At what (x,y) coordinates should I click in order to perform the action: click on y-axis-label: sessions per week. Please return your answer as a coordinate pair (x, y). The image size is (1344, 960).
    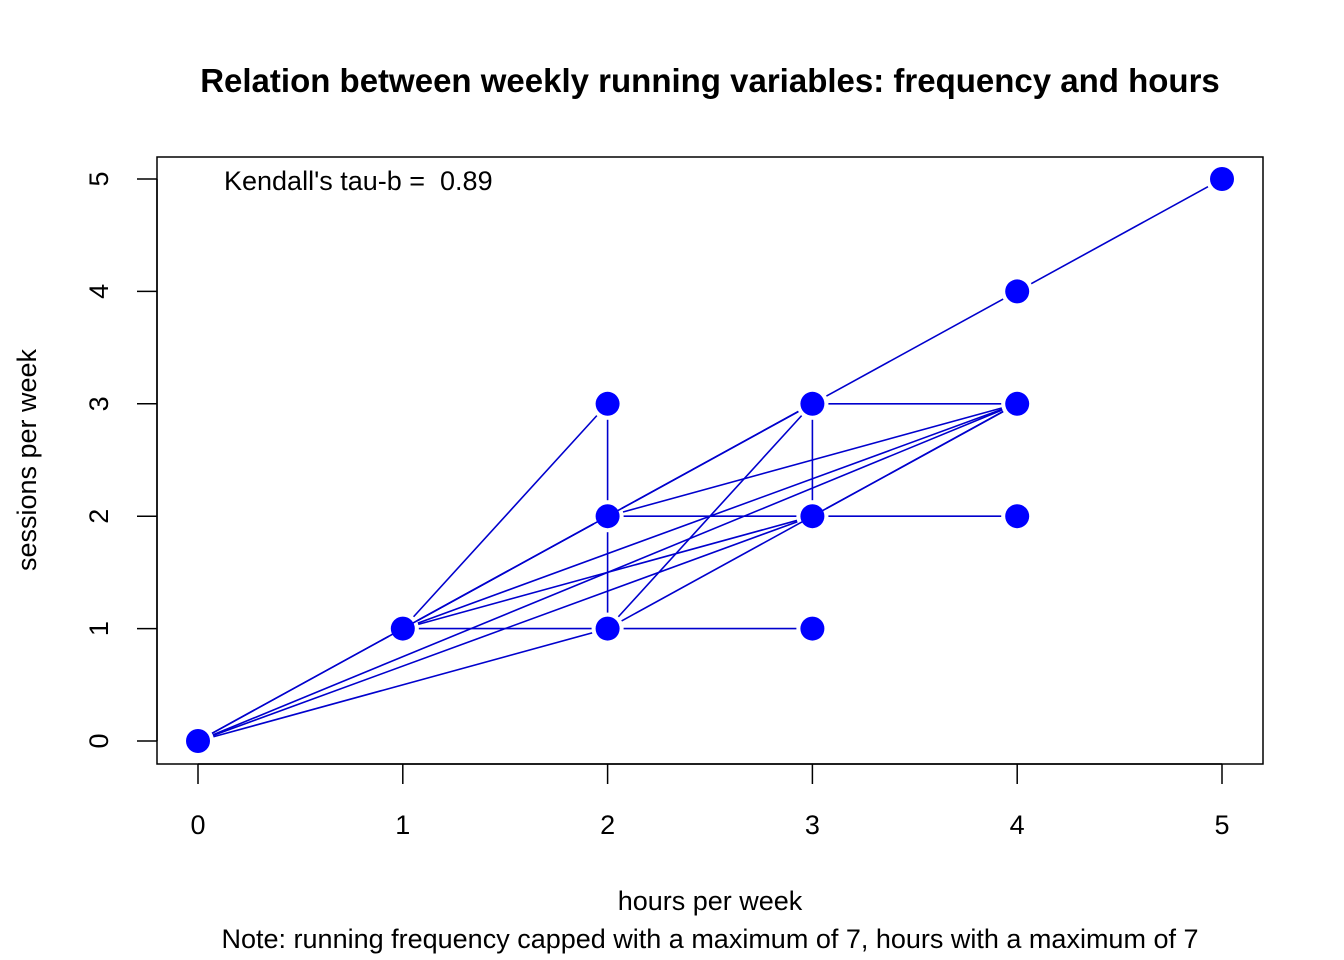
    Looking at the image, I should click on (27, 459).